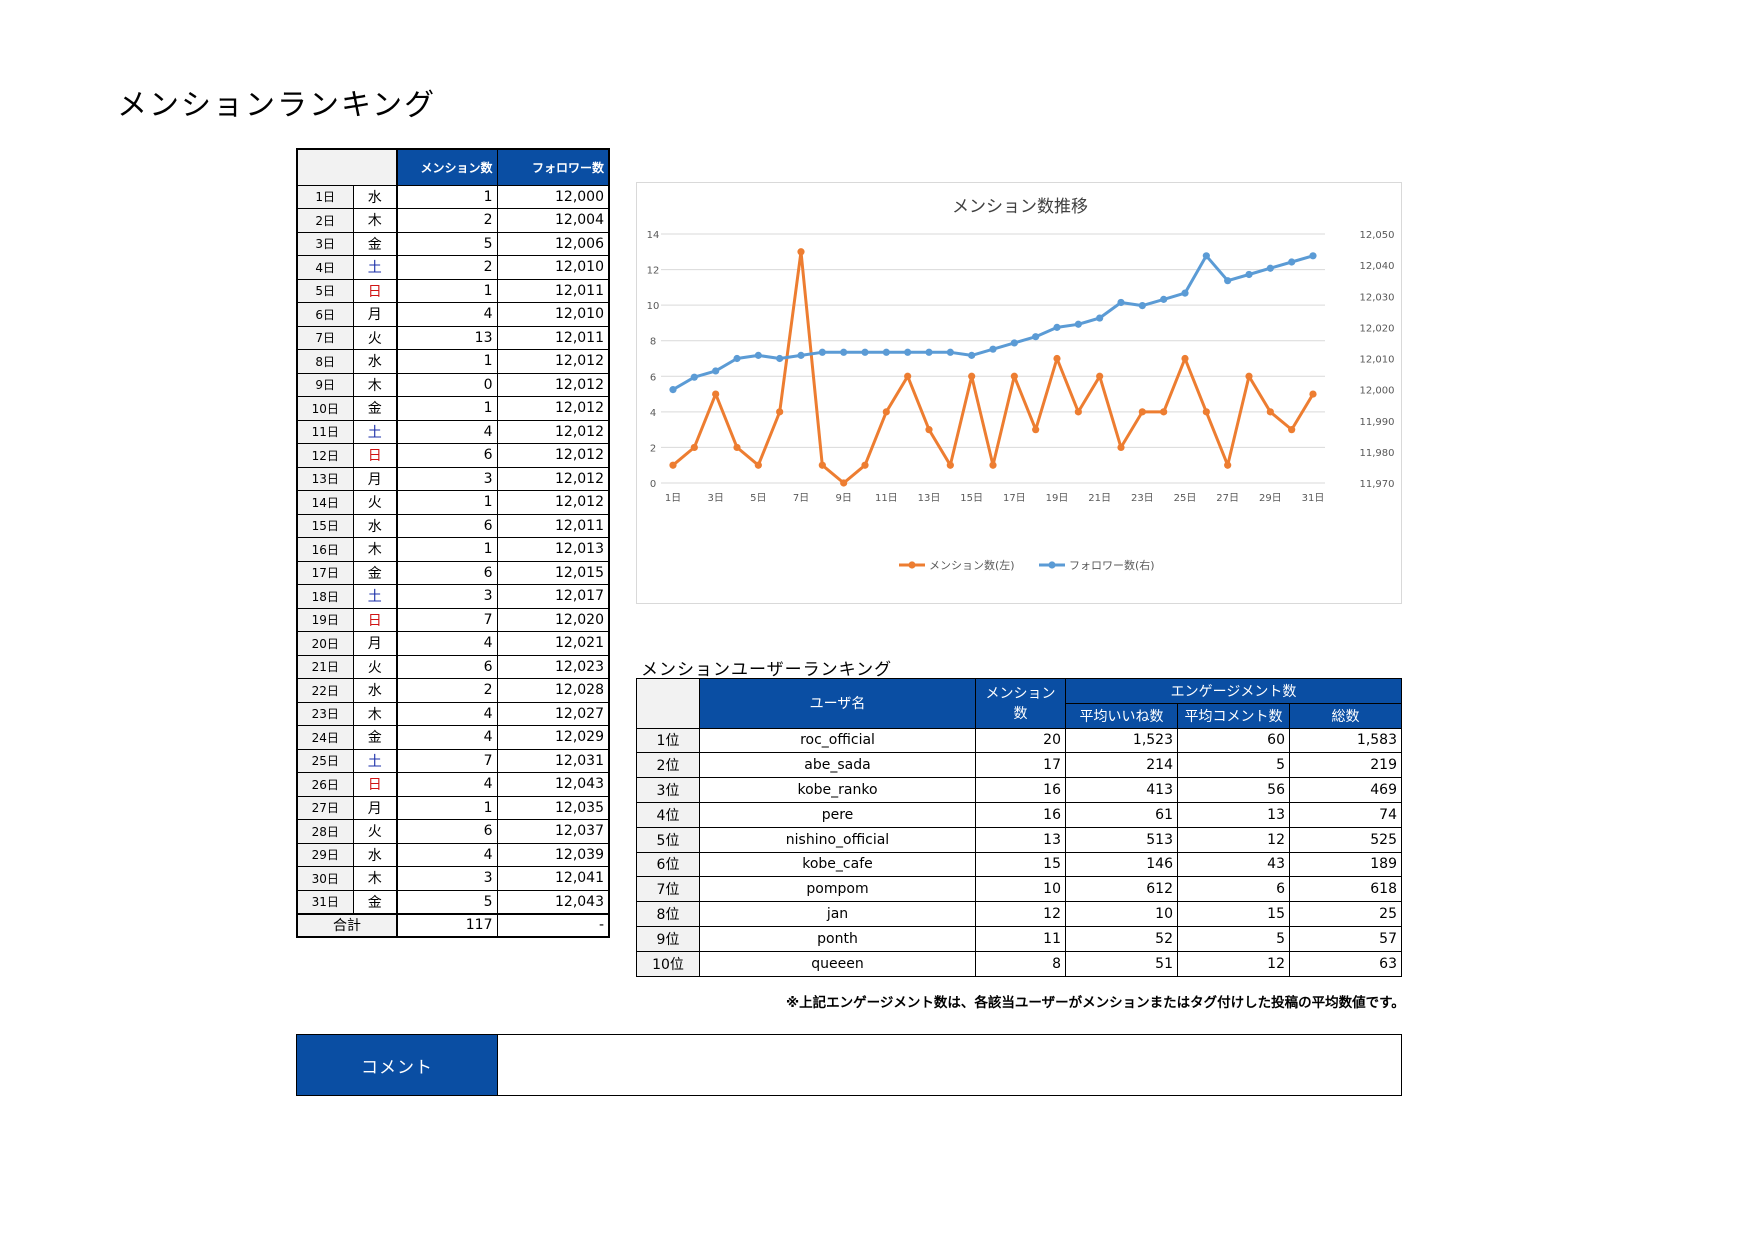 The width and height of the screenshot is (1754, 1240). What do you see at coordinates (1377, 484) in the screenshot?
I see `y-right-tick-label: 11,970` at bounding box center [1377, 484].